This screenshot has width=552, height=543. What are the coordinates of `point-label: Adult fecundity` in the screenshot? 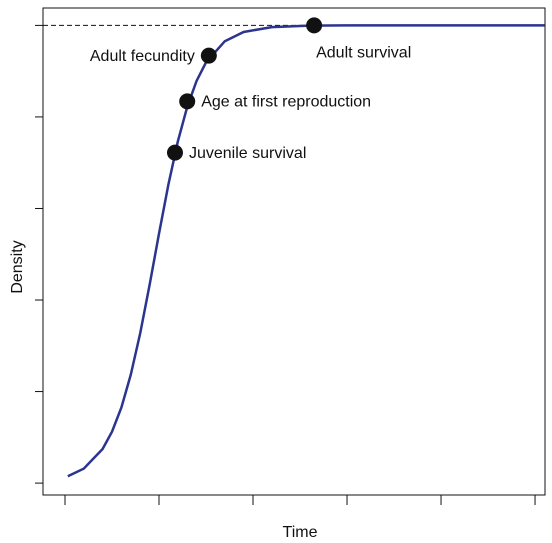 It's located at (142, 56).